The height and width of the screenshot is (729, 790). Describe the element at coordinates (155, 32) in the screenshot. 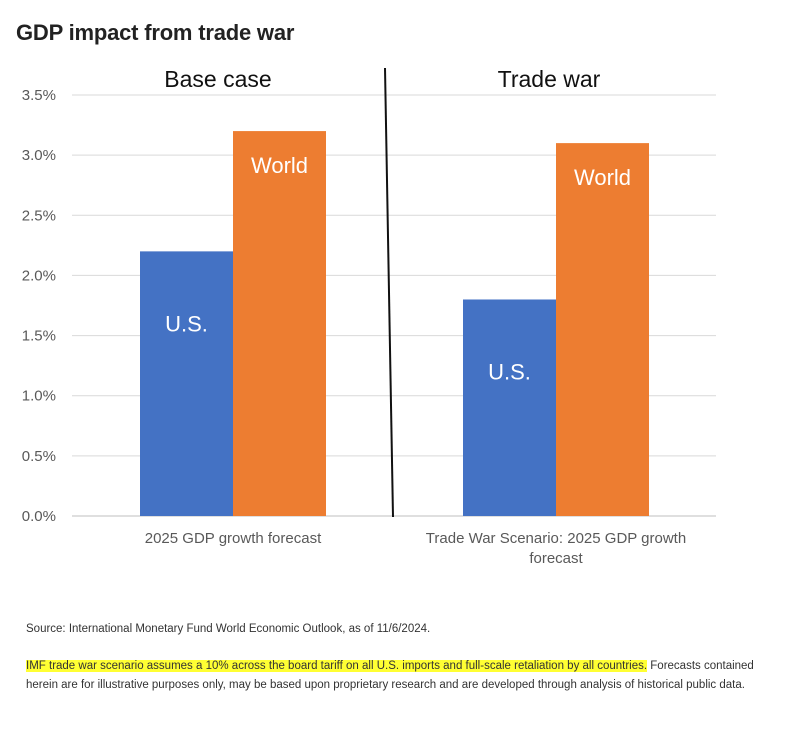

I see `chart-title: GDP impact from trade war` at that location.